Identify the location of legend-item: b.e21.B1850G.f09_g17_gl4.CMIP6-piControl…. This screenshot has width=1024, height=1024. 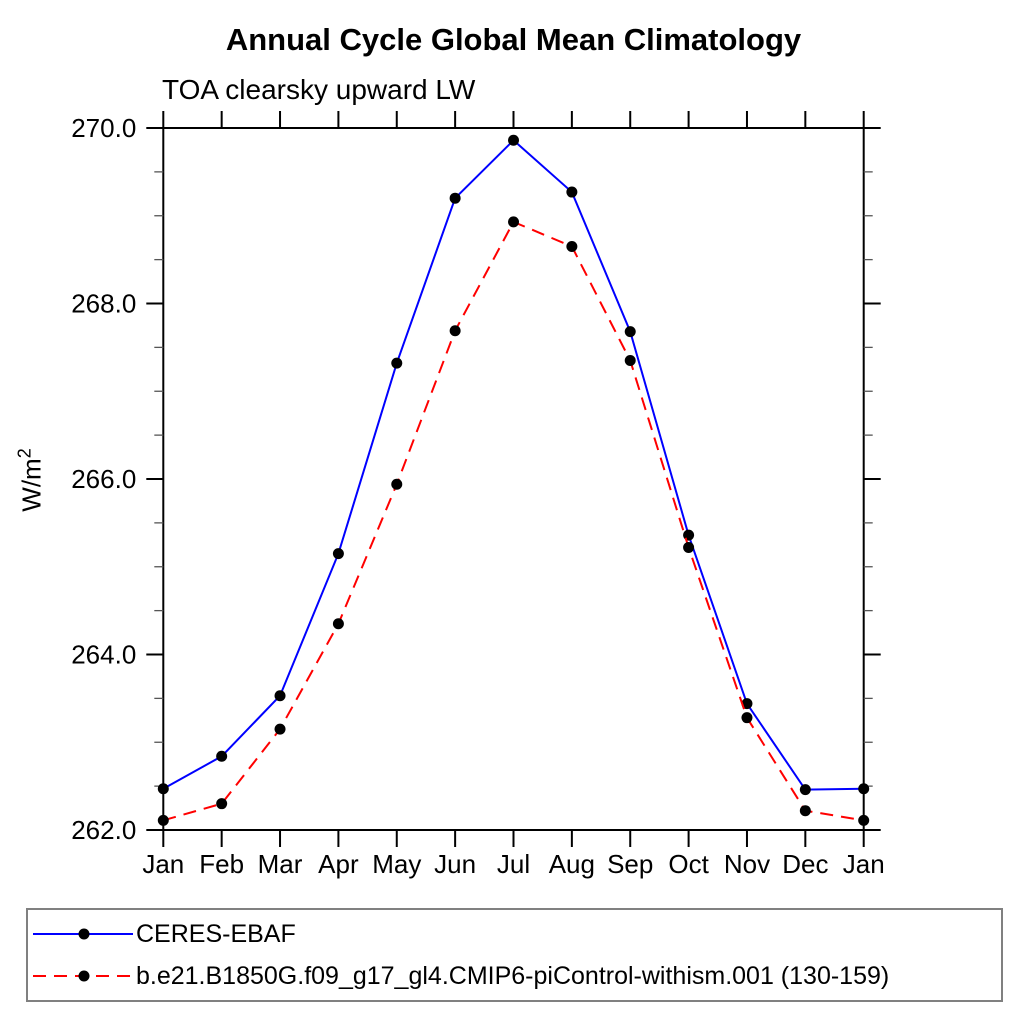
(514, 976).